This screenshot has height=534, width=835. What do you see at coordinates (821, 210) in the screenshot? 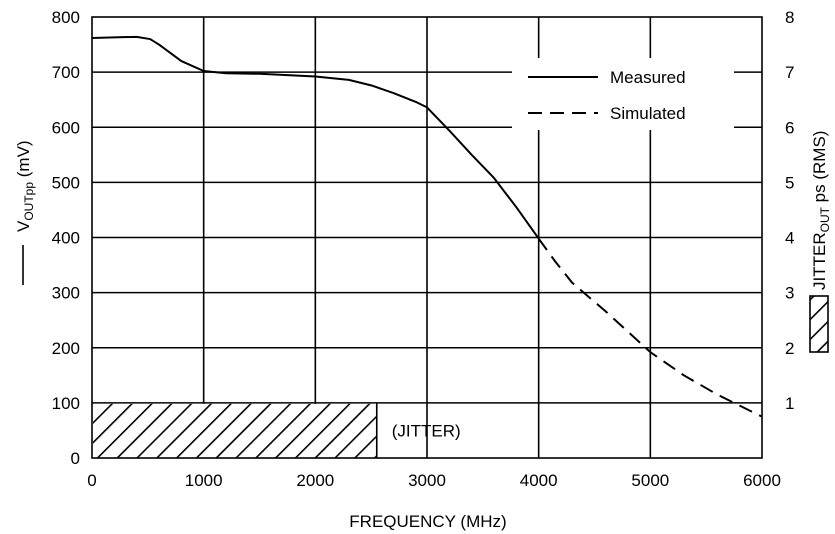
I see `y-right-axis-label: JITTEROUT ps (RMS)` at bounding box center [821, 210].